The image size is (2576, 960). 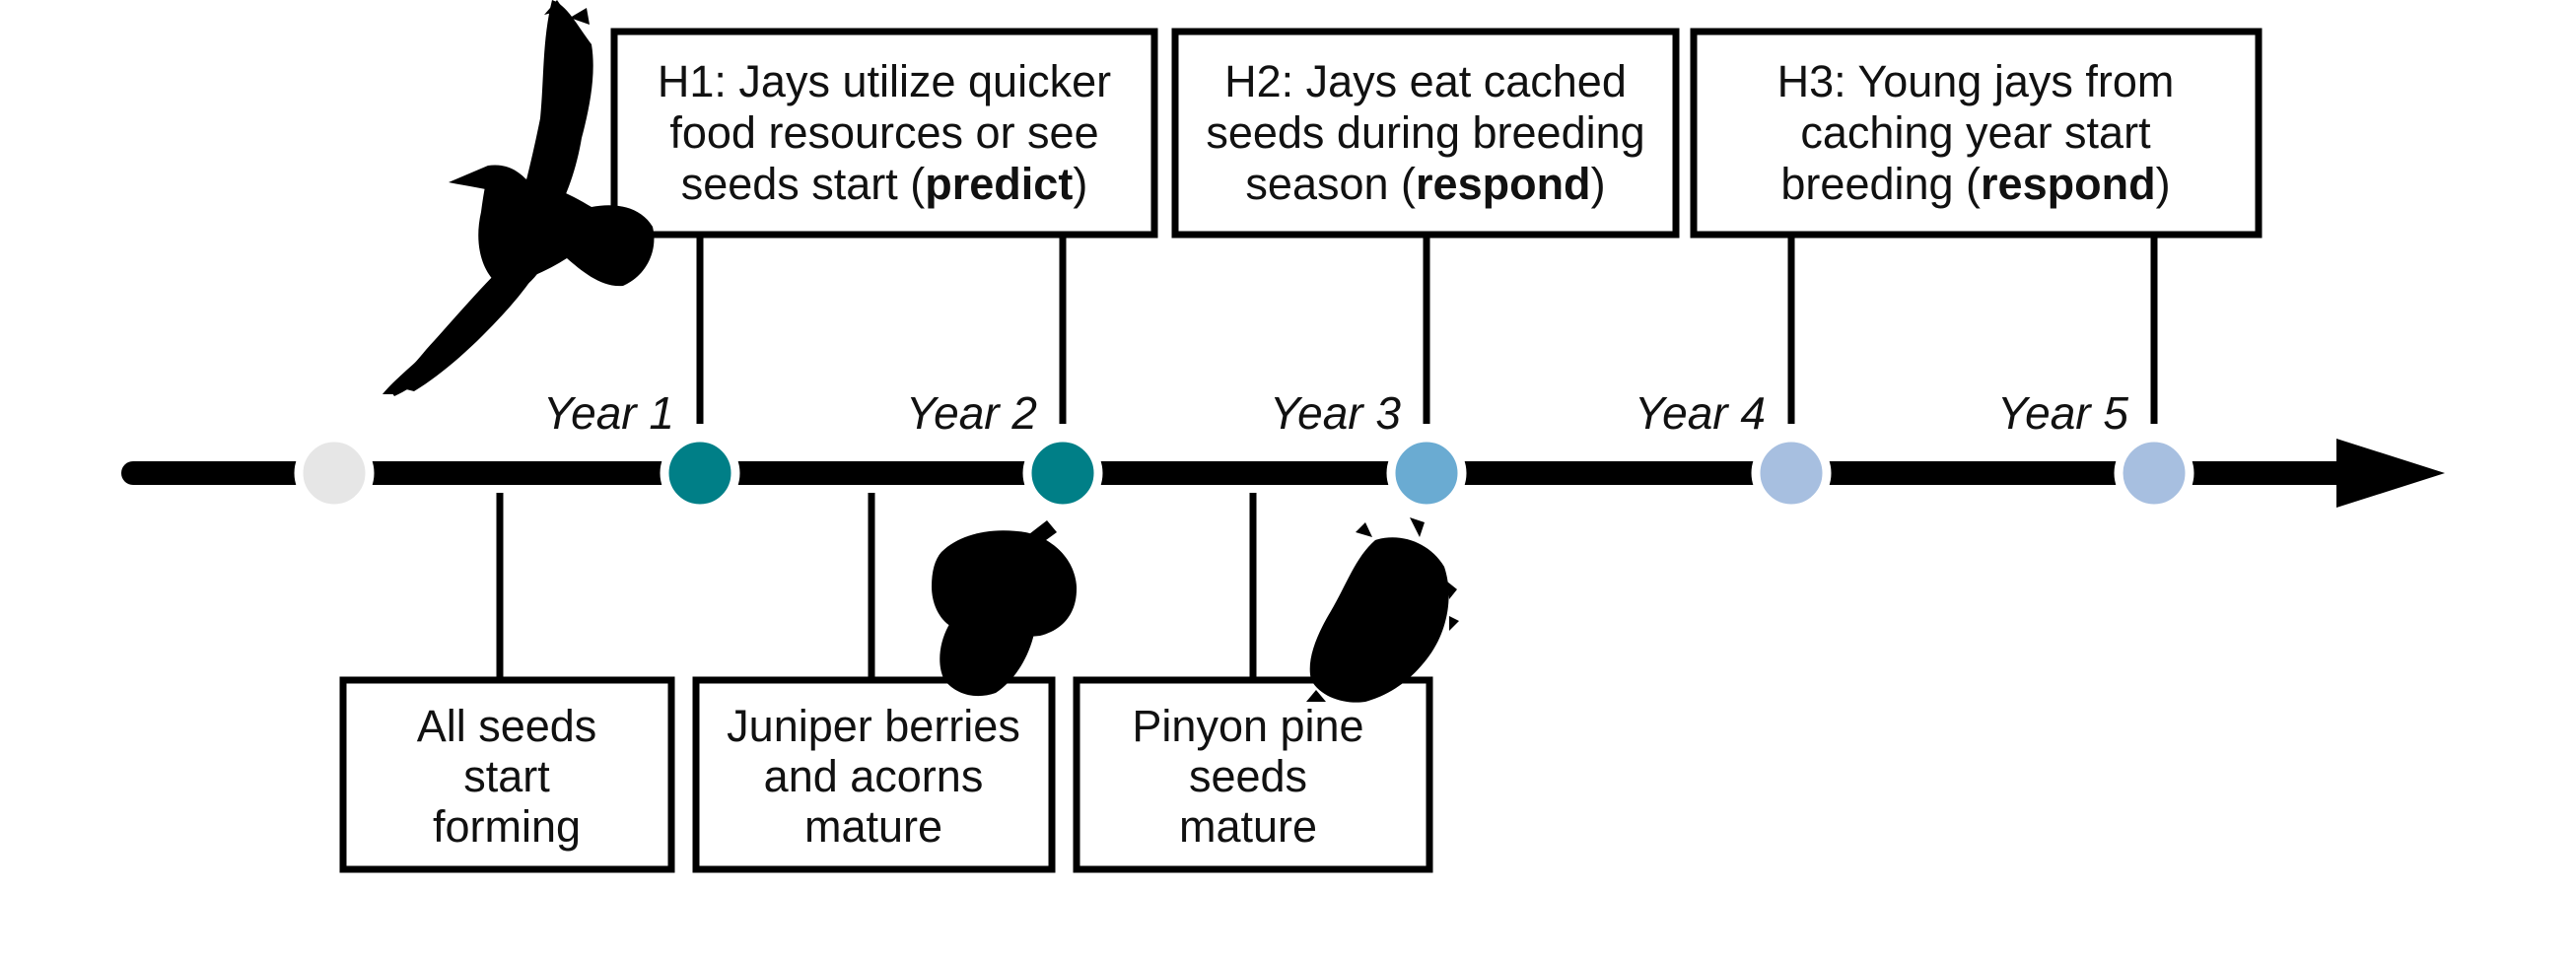 What do you see at coordinates (1976, 81) in the screenshot?
I see `h3-line-1: H3: Young jays from` at bounding box center [1976, 81].